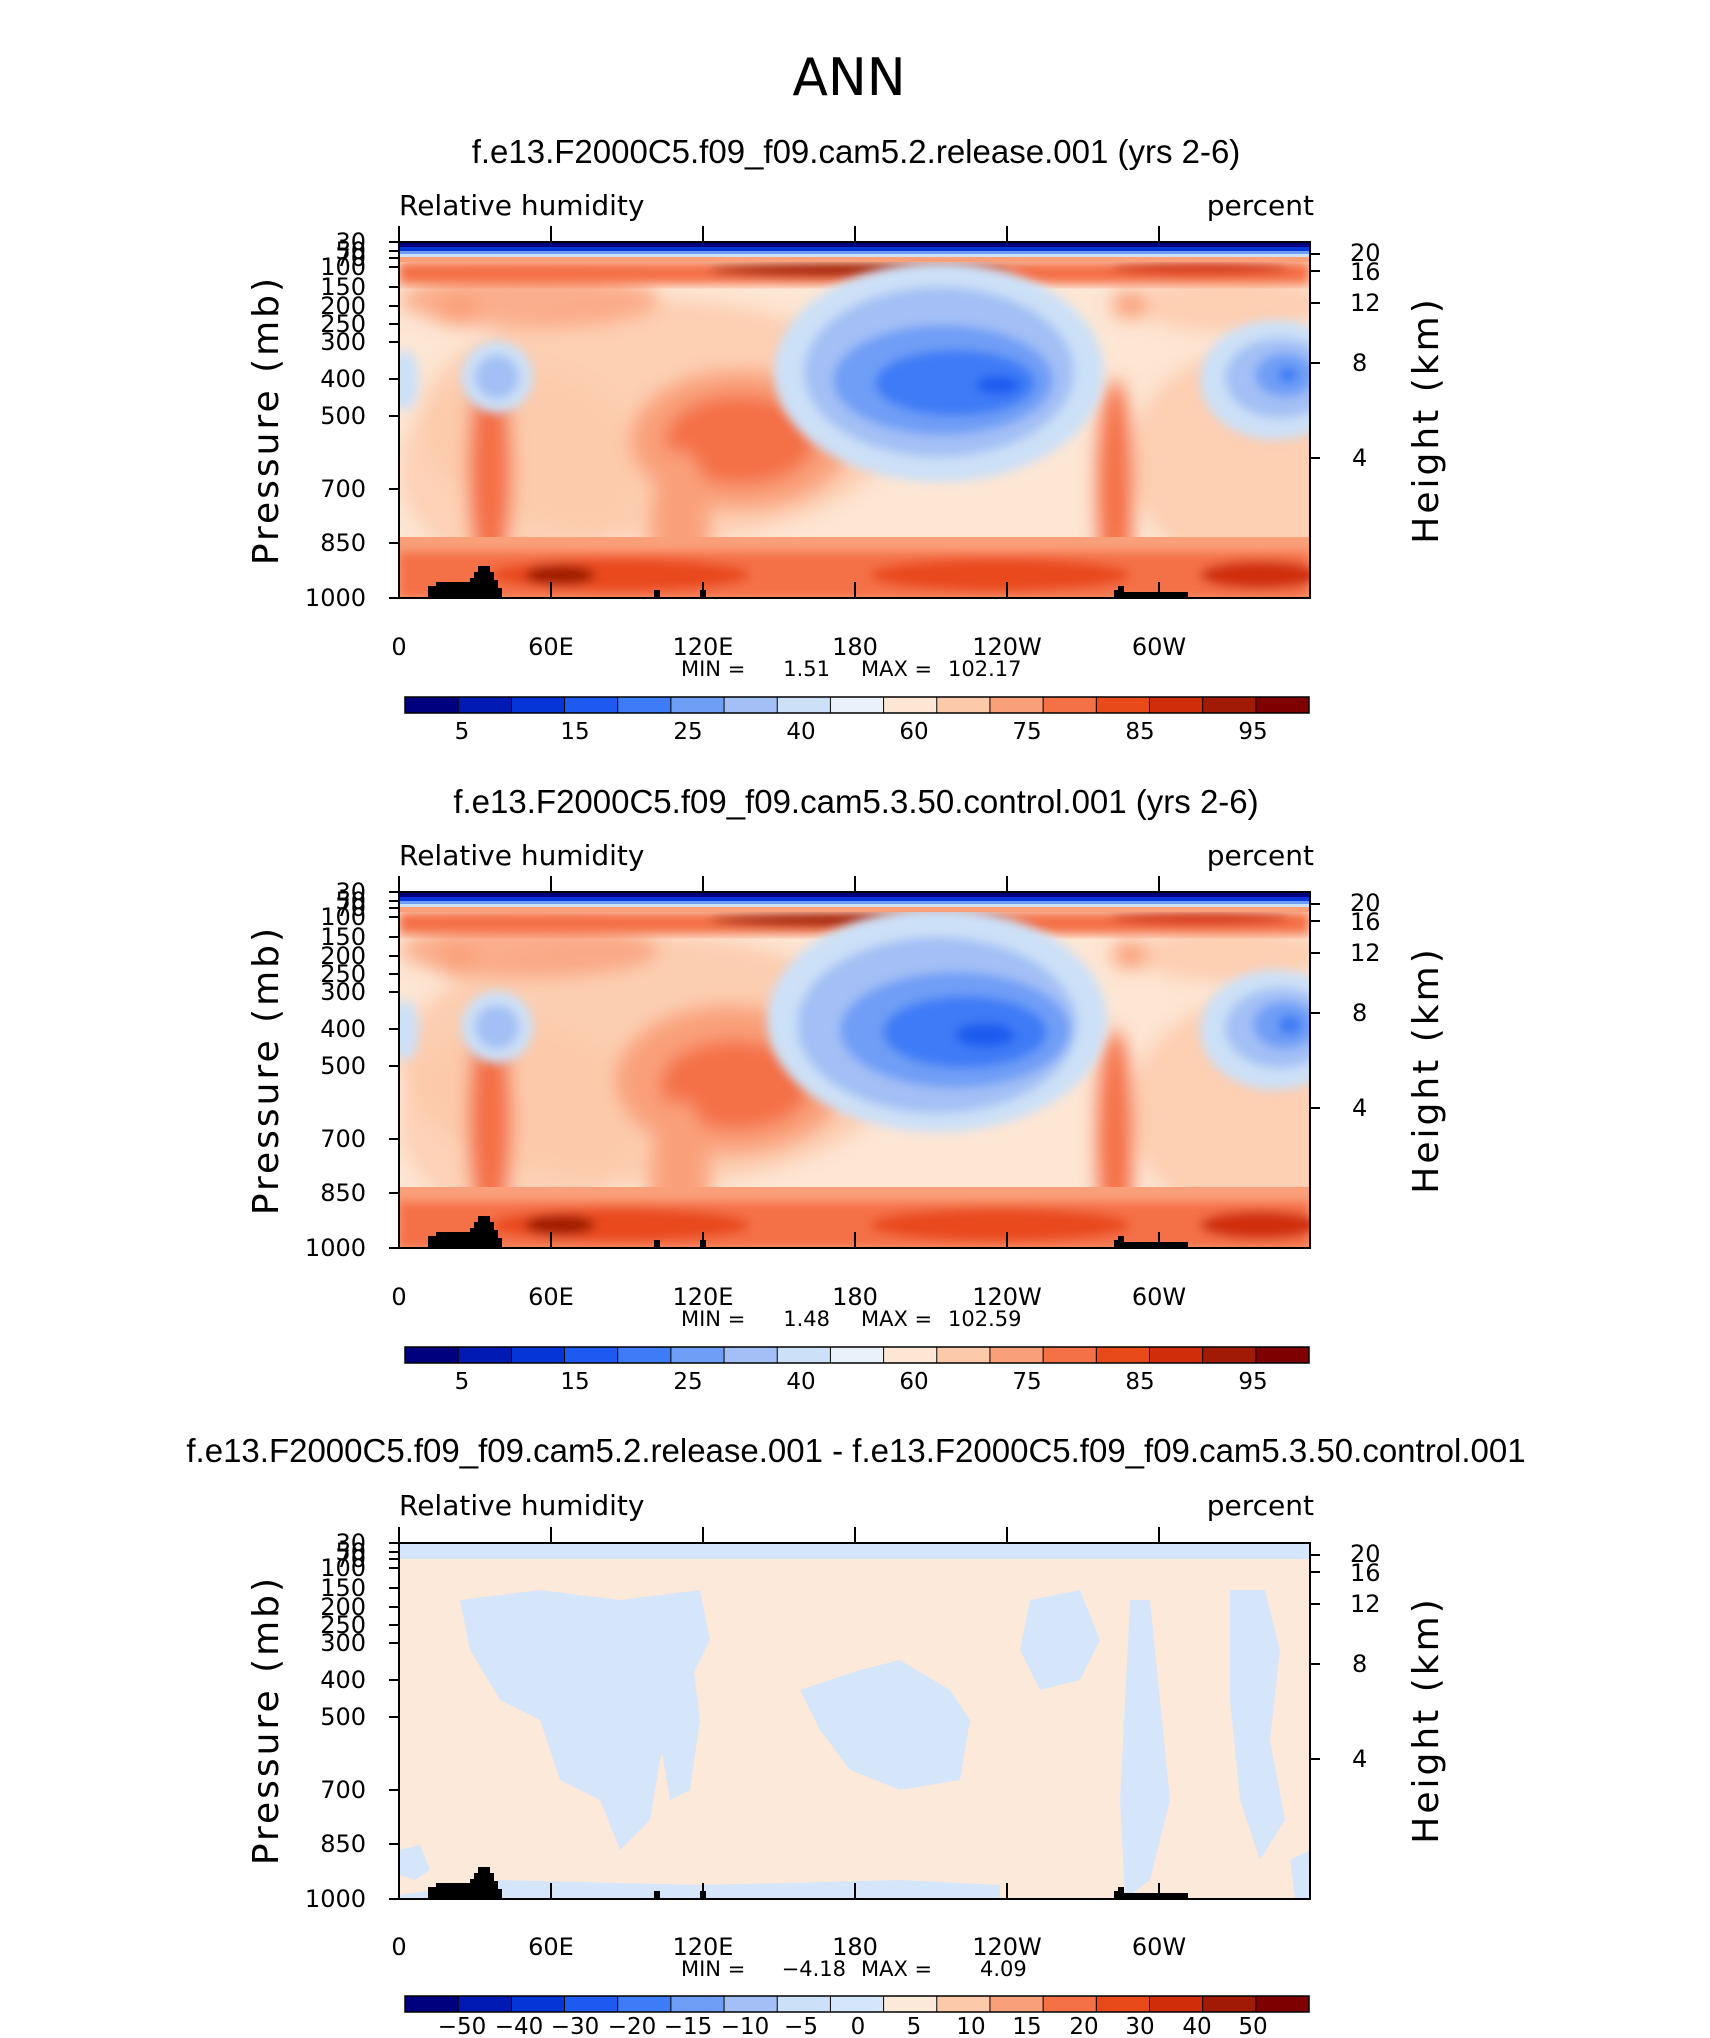 Image resolution: width=1710 pixels, height=2038 pixels. What do you see at coordinates (1315, 356) in the screenshot?
I see `right-axis-ticks` at bounding box center [1315, 356].